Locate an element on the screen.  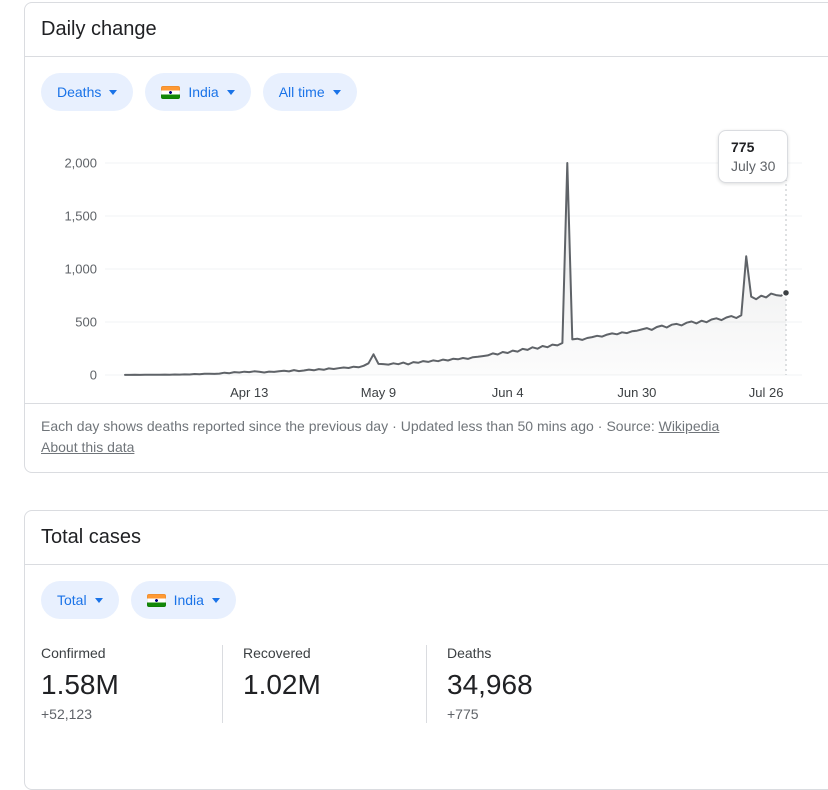
tooltip-date: July 30 is located at coordinates (753, 166).